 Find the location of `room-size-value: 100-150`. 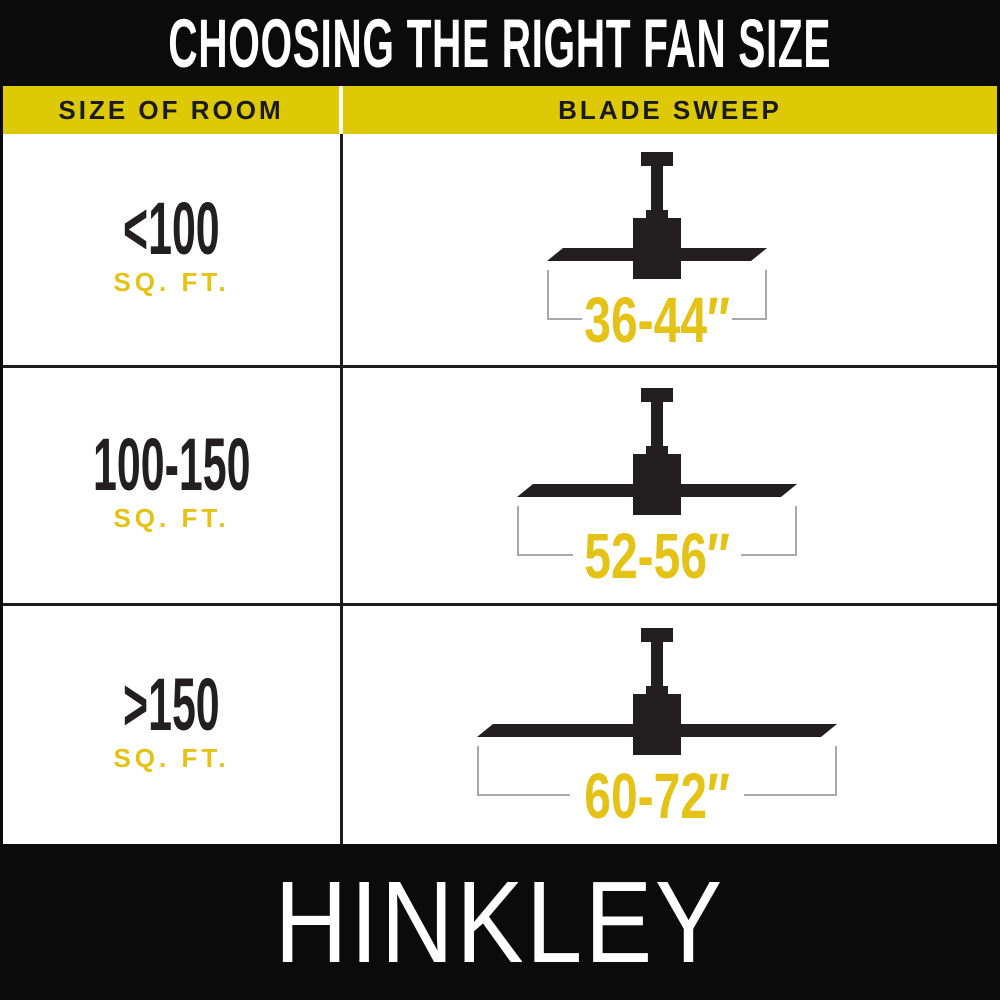

room-size-value: 100-150 is located at coordinates (171, 464).